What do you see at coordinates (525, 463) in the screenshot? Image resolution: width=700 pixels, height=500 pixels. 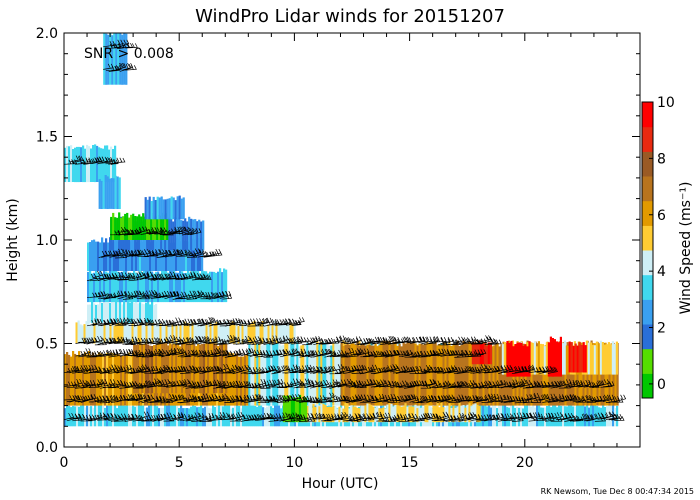 I see `x-tick-label: 20` at bounding box center [525, 463].